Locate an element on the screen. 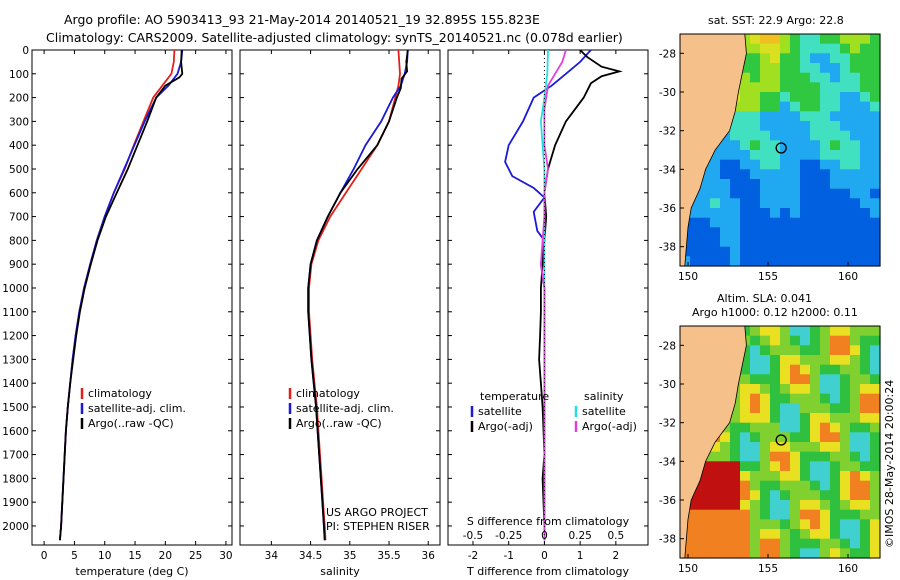  sst-map-title: sat. SST: 22.9 Argo: 22.8 is located at coordinates (776, 20).